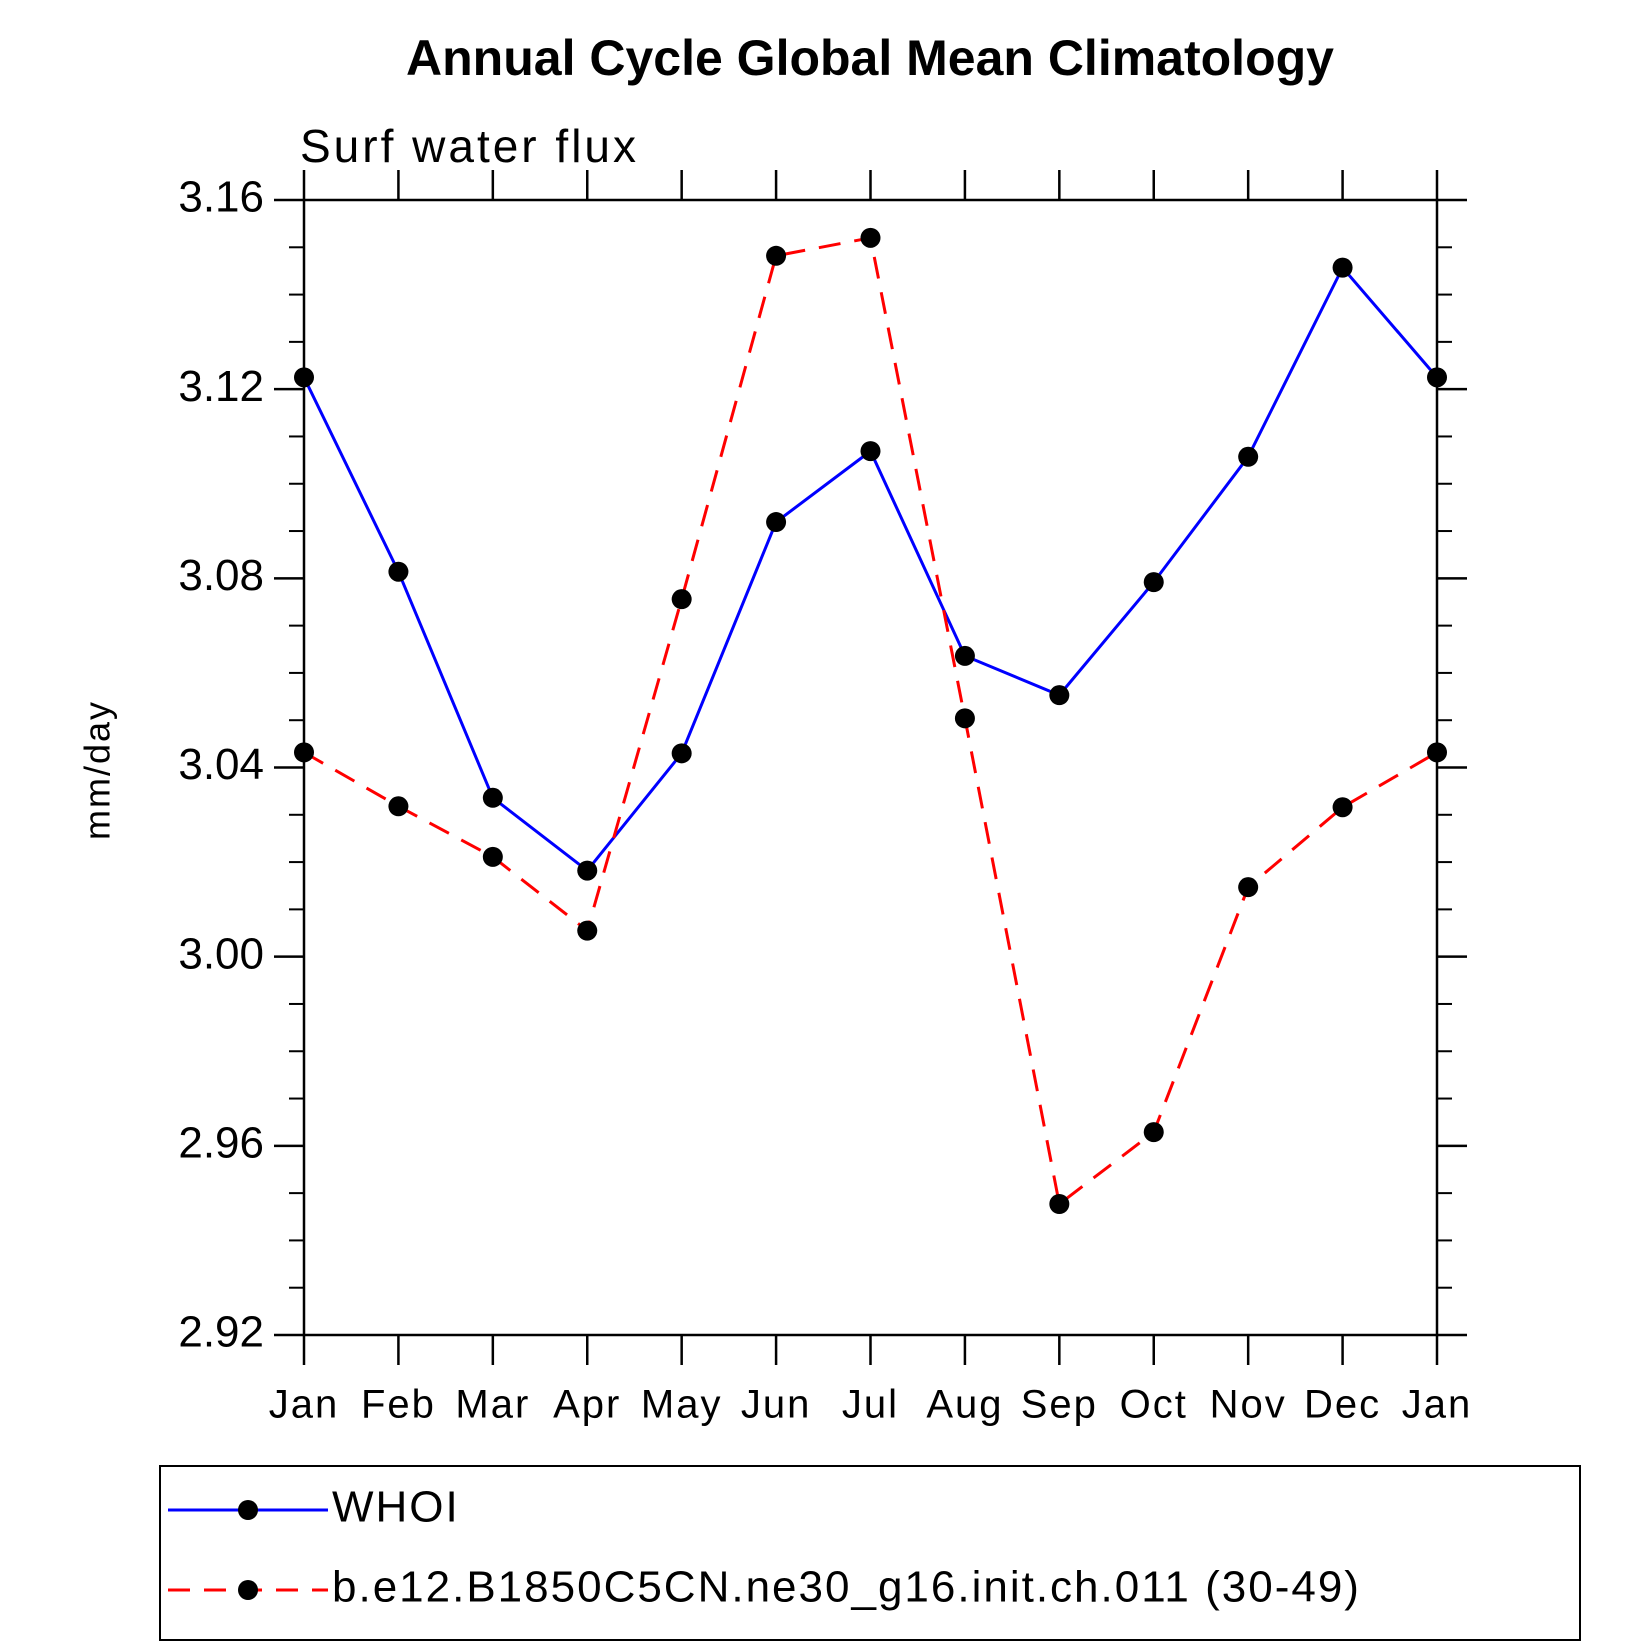 Image resolution: width=1647 pixels, height=1647 pixels. Describe the element at coordinates (221, 1332) in the screenshot. I see `y-tick-label: 2.92` at that location.